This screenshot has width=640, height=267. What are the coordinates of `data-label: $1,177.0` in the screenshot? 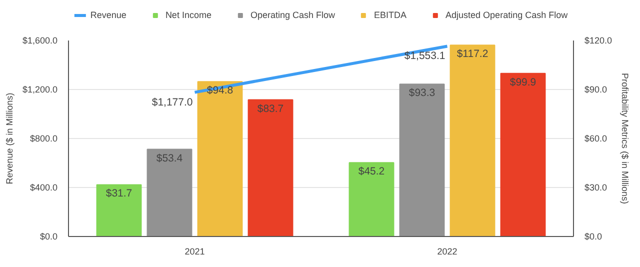 It's located at (172, 102).